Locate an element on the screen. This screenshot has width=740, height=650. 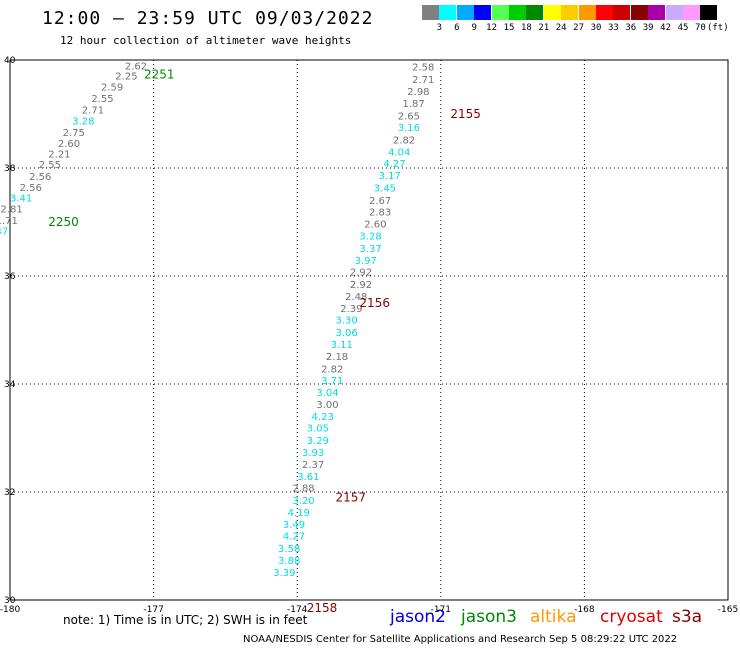
color-scale-label: 39 is located at coordinates (648, 28).